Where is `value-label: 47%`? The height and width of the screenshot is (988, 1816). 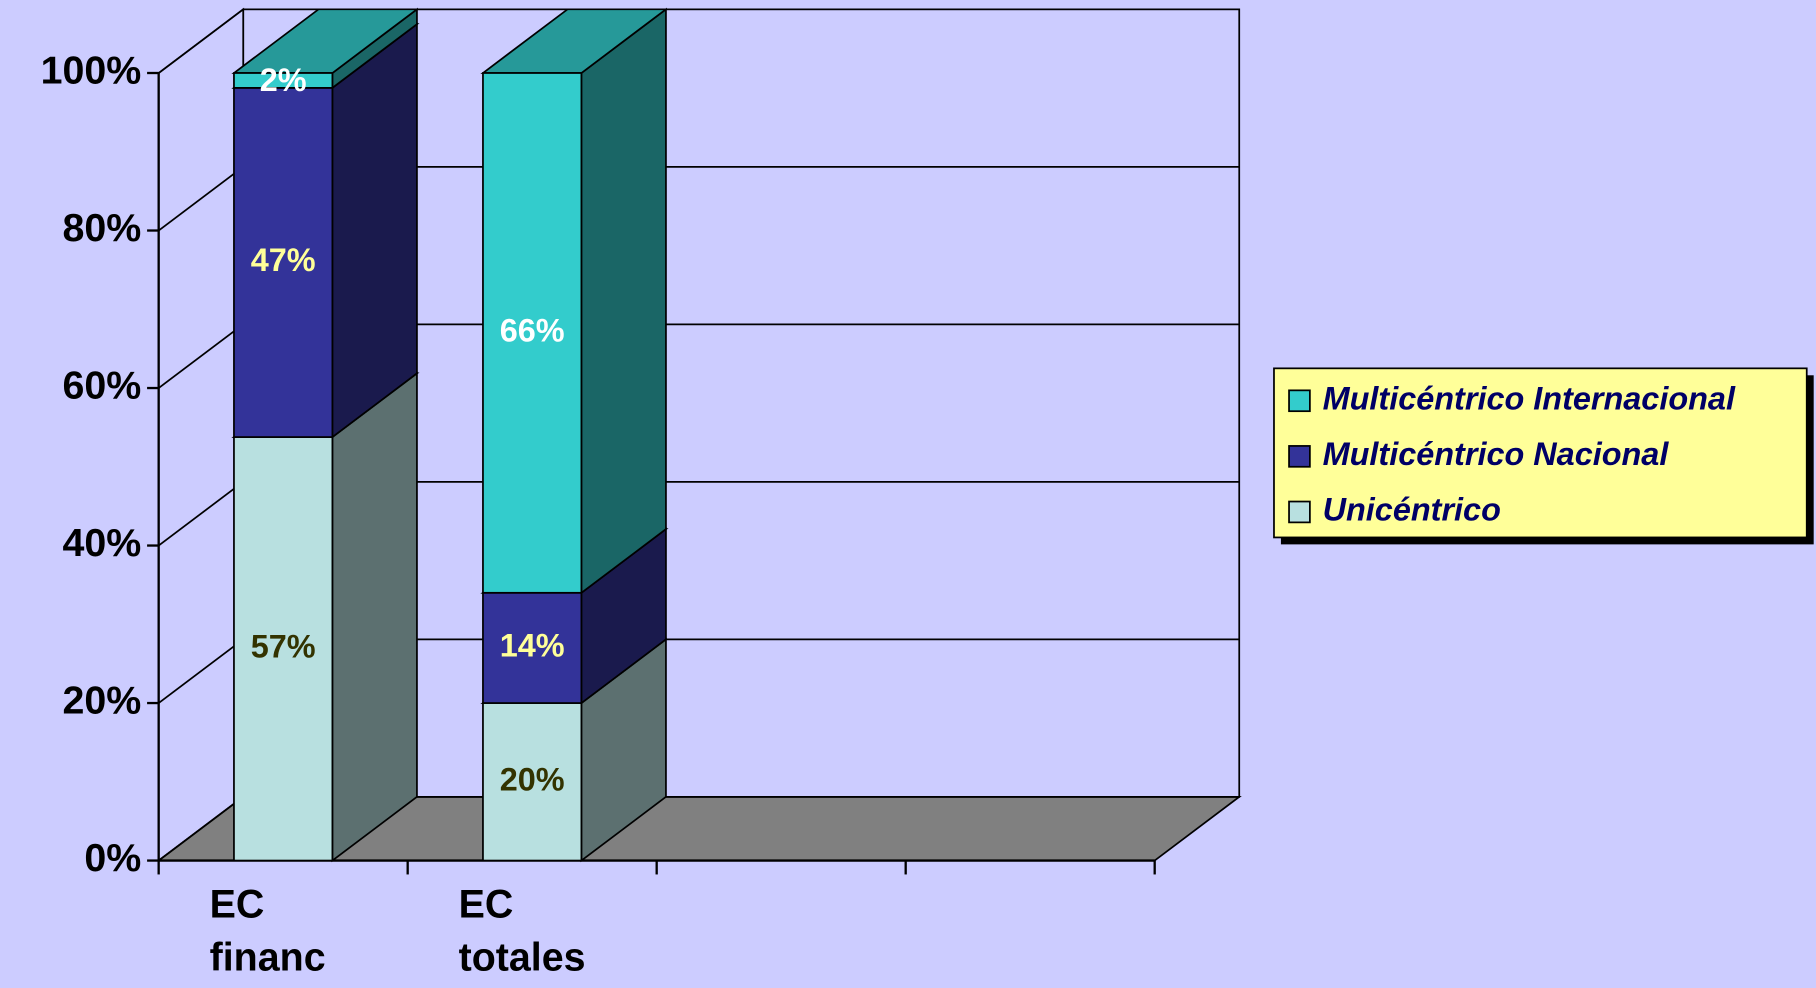 value-label: 47% is located at coordinates (283, 260).